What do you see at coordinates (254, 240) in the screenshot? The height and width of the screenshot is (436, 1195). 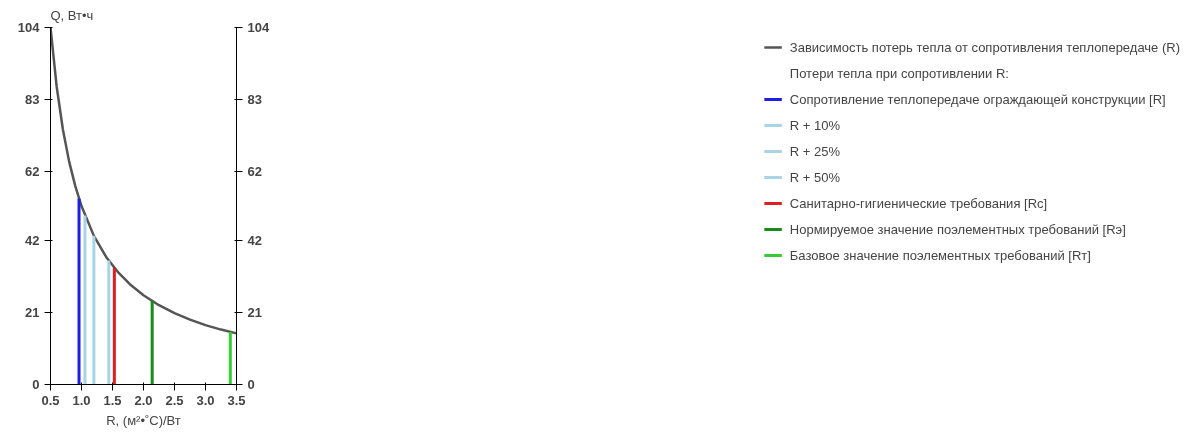 I see `y2-tick-label: 42` at bounding box center [254, 240].